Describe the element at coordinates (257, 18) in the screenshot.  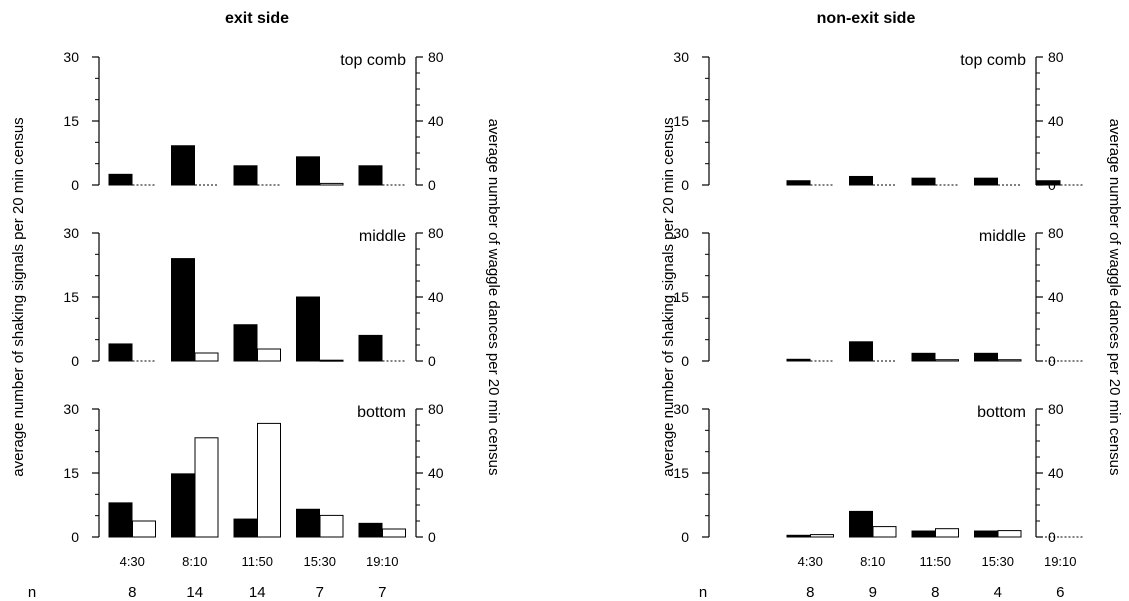
I see `chart-title: exit side` at that location.